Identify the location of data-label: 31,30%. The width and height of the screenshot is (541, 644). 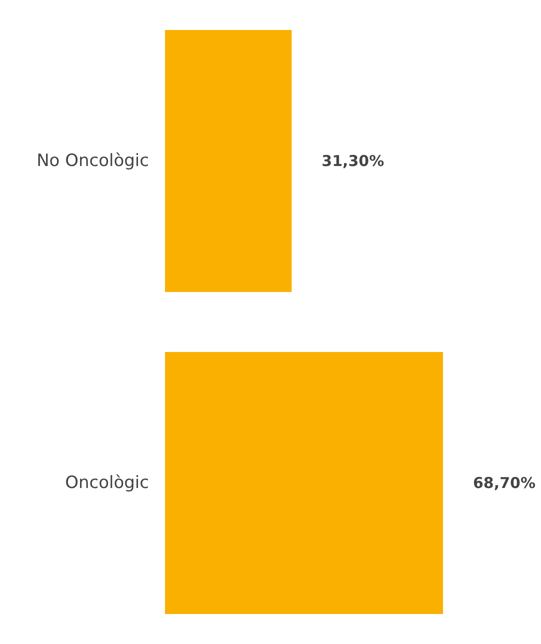
(353, 161).